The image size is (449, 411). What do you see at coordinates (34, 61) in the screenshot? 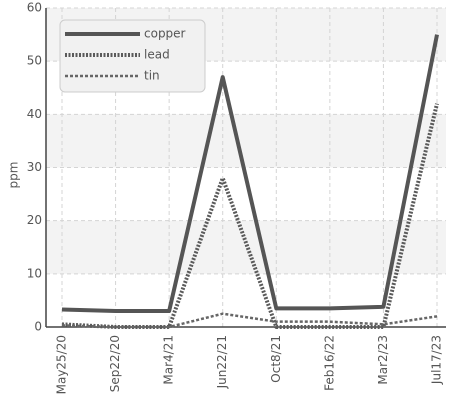
I see `y-tick-label: 50` at bounding box center [34, 61].